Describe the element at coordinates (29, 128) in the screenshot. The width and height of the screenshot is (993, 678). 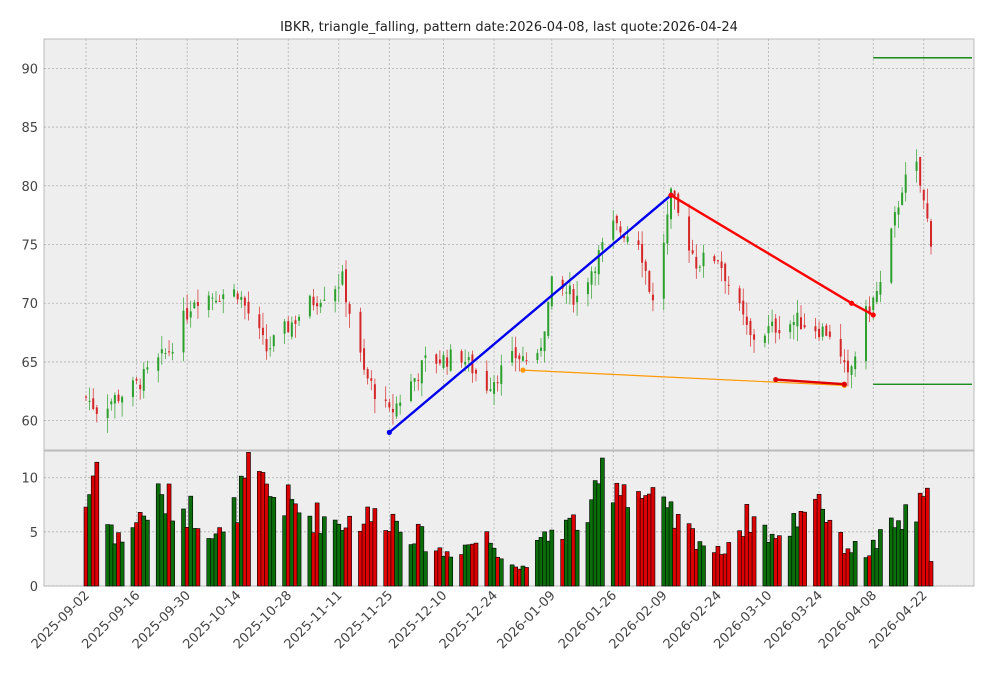
I see `price-tick-label: 85` at that location.